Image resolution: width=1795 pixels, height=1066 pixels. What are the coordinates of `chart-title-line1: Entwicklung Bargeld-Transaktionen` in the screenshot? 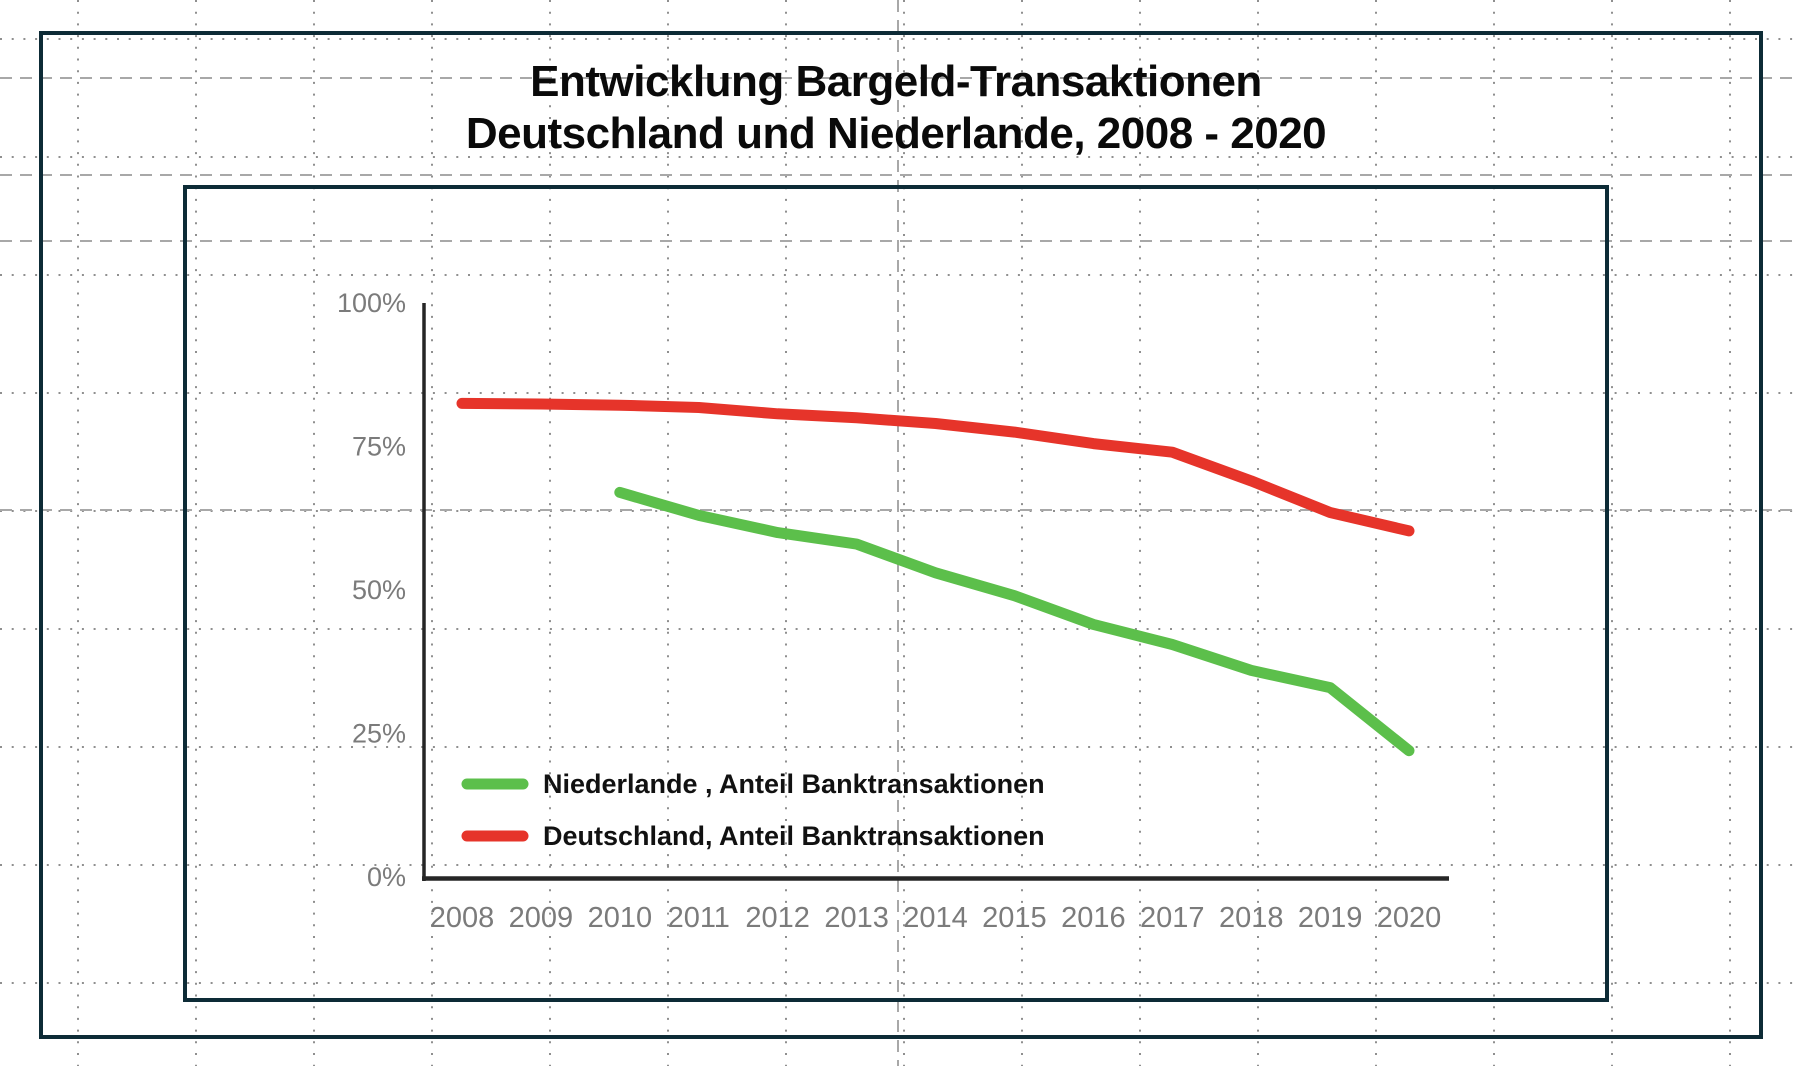 It's located at (896, 81).